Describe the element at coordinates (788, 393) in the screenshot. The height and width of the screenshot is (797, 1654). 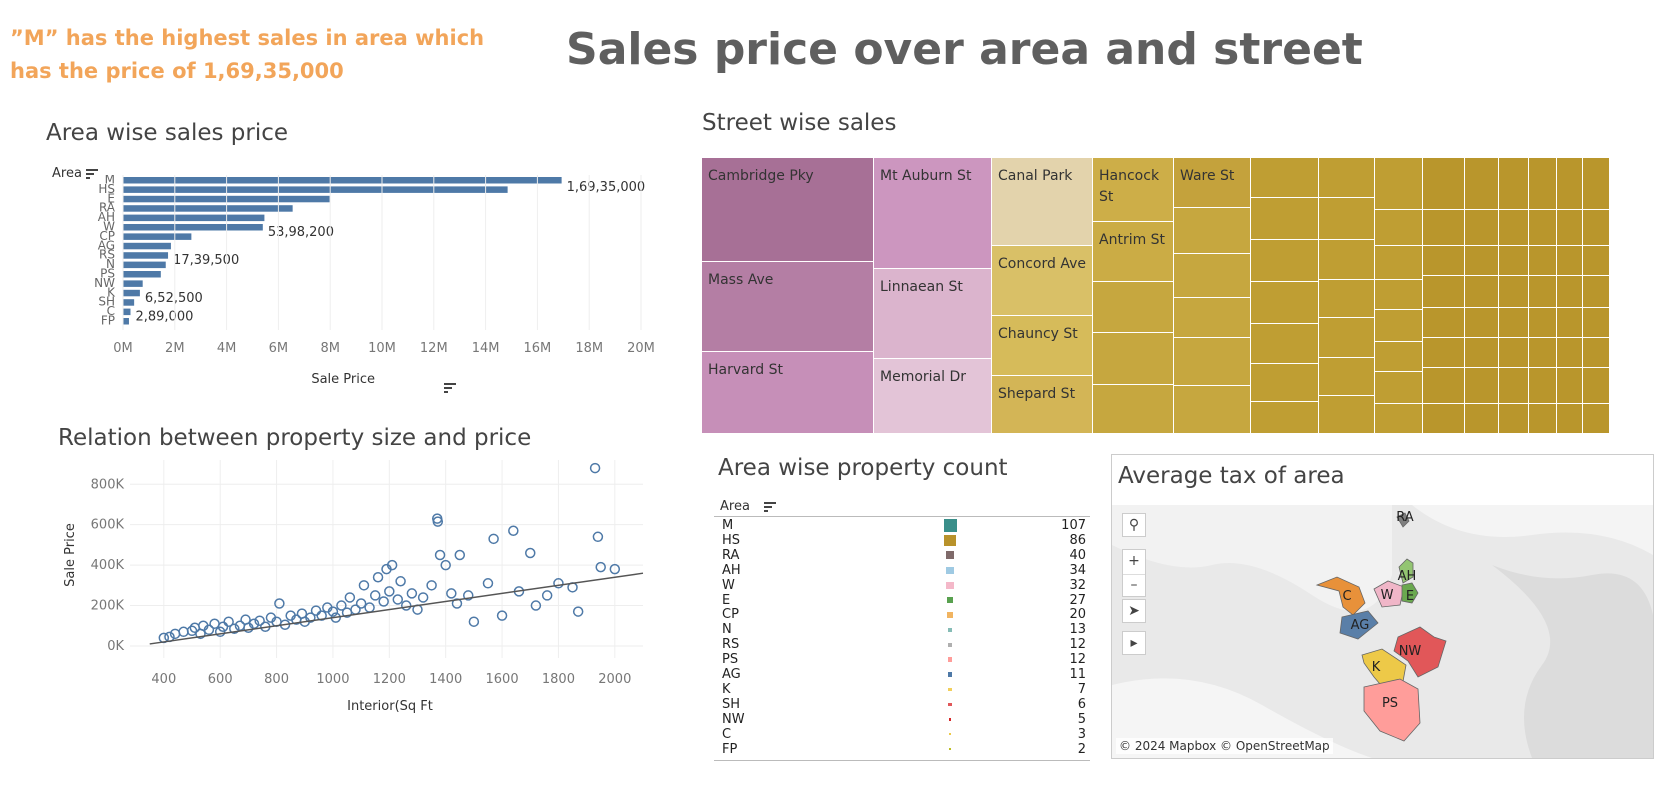
I see `treemap-cell: Harvard St` at that location.